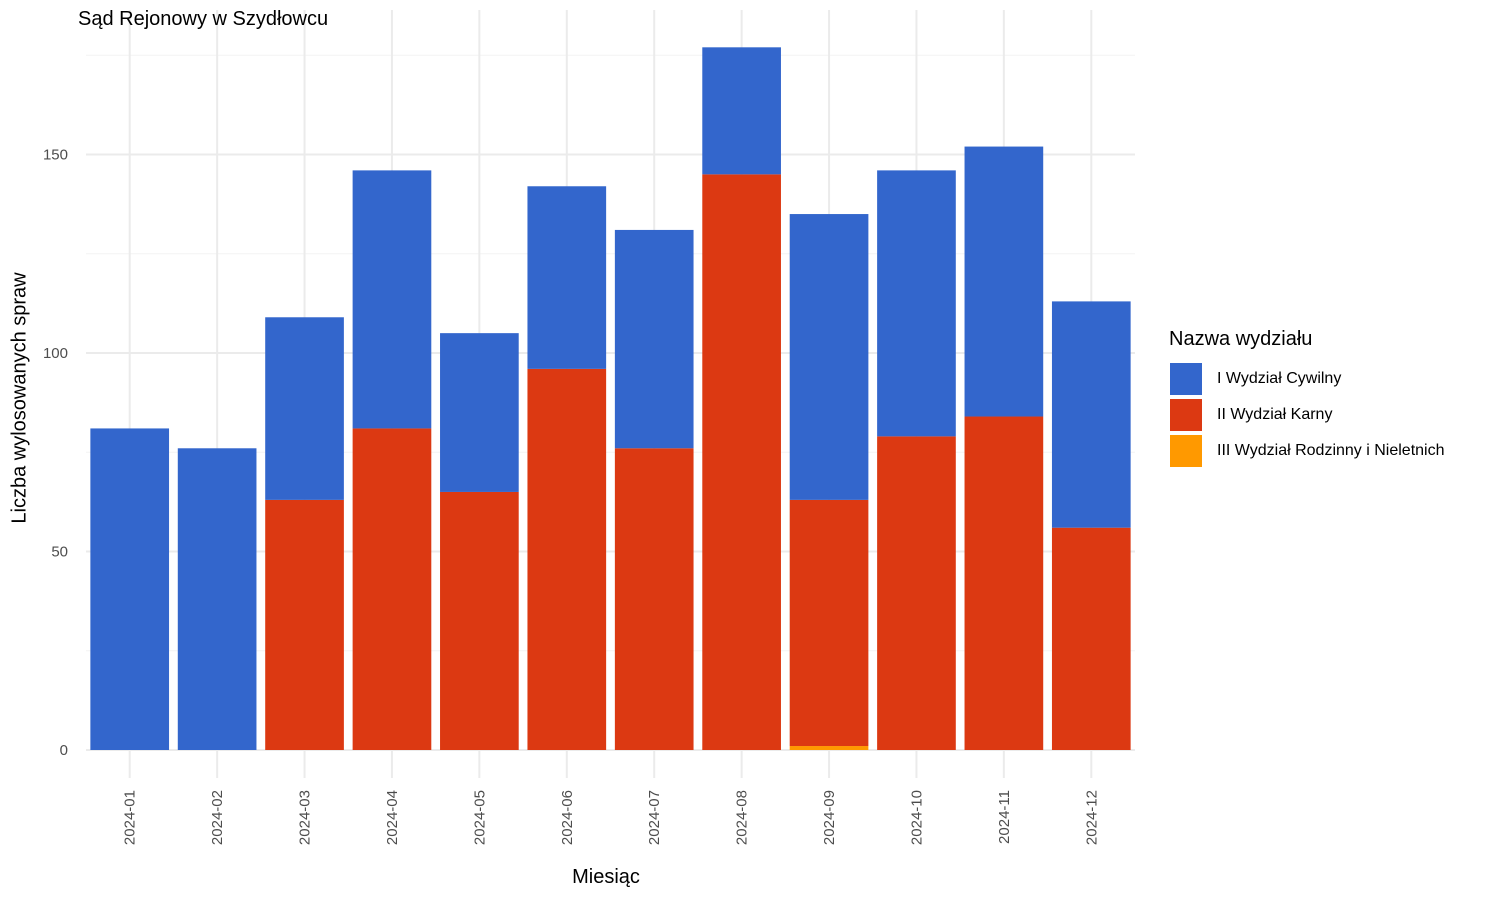 This screenshot has height=900, width=1500. I want to click on x-tick-label: 2024-02, so click(217, 817).